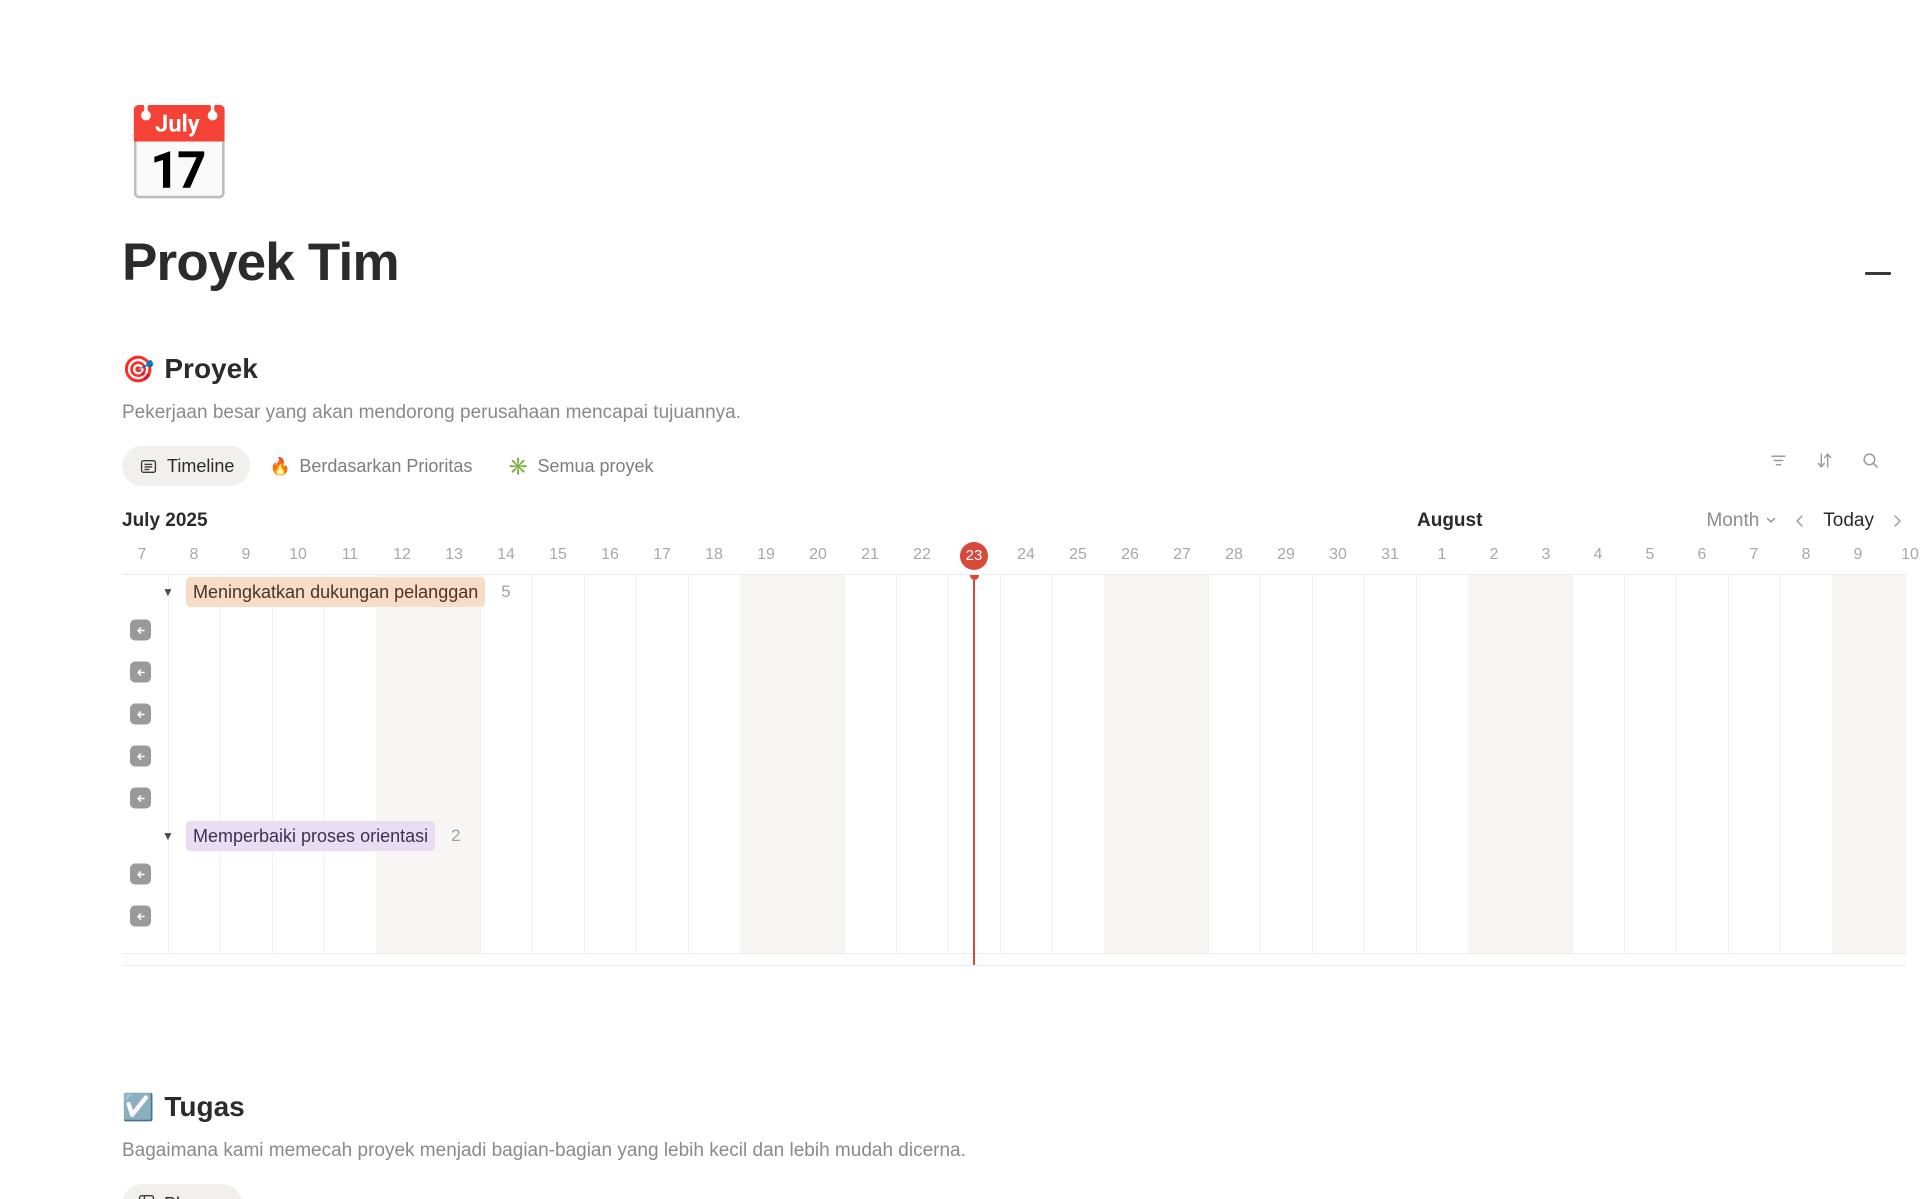 The width and height of the screenshot is (1920, 1199). Describe the element at coordinates (974, 556) in the screenshot. I see `day-label-today: 23` at that location.